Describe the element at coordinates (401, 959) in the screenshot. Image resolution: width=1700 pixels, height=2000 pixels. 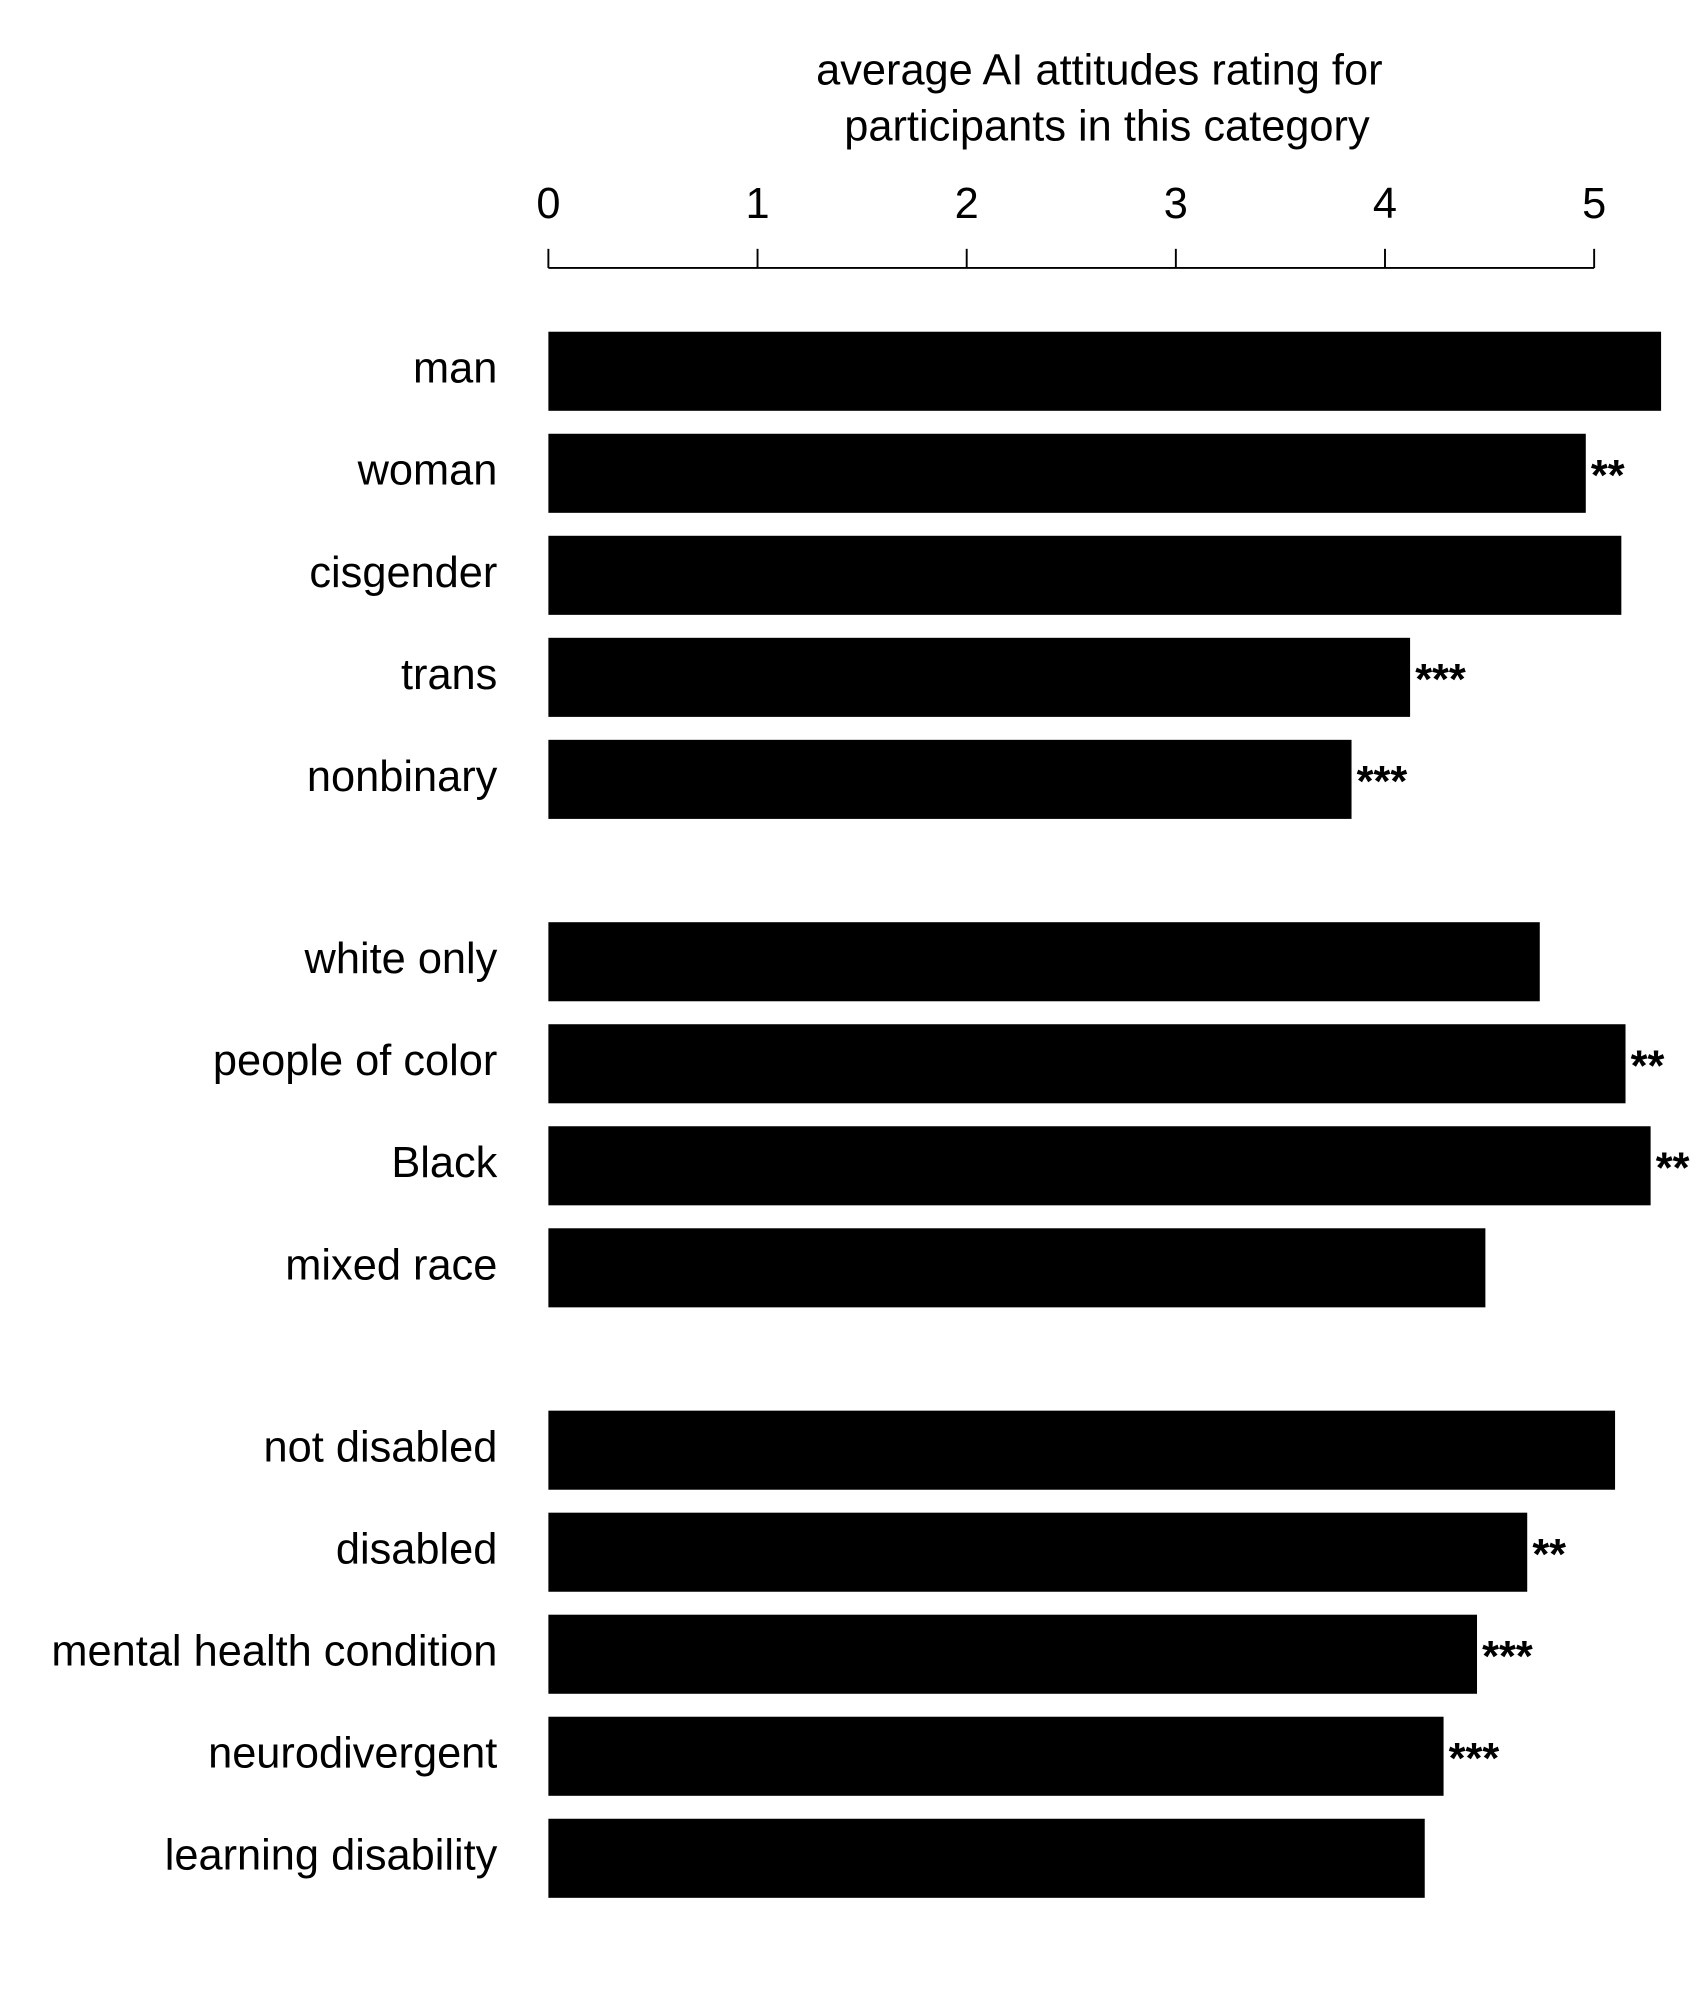
I see `y-tick-label: white only` at that location.